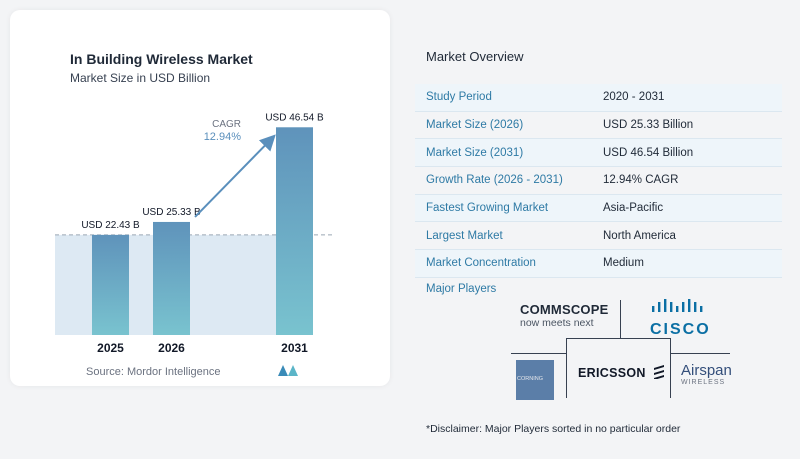 This screenshot has width=800, height=459. What do you see at coordinates (481, 263) in the screenshot?
I see `overview-label: Market Concentration` at bounding box center [481, 263].